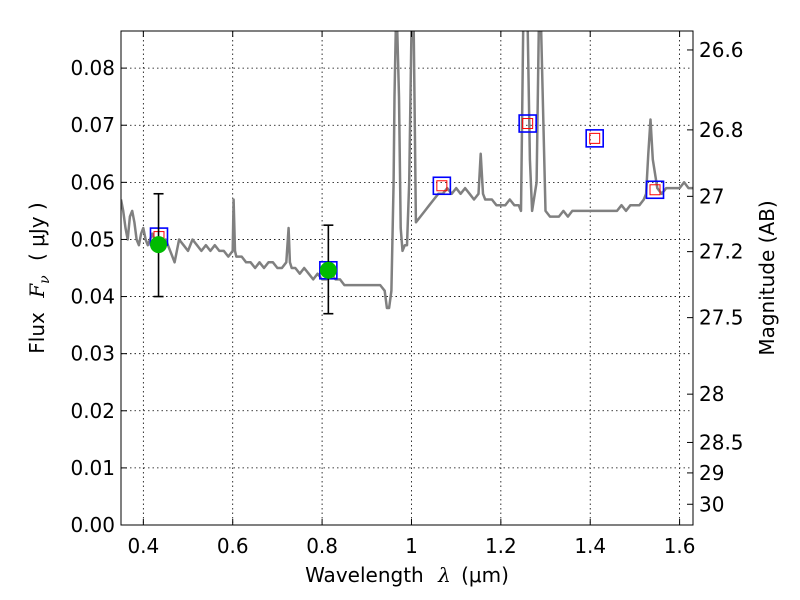 The image size is (800, 600). I want to click on y-axis-label-text: Flux, so click(37, 333).